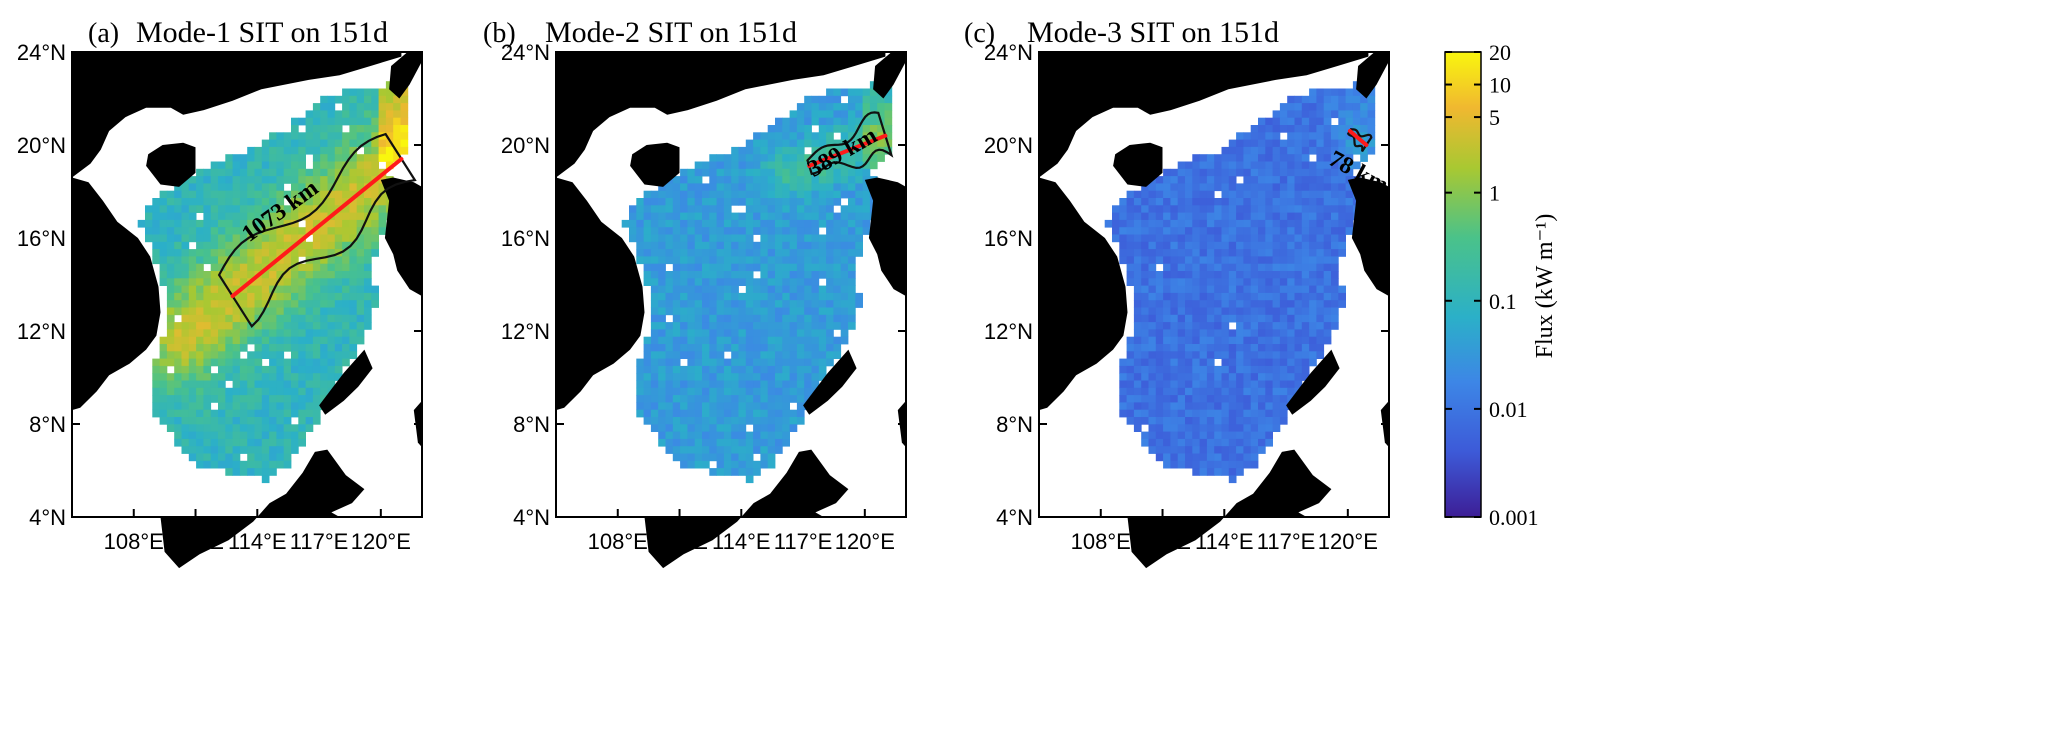 This screenshot has width=2067, height=742. Describe the element at coordinates (1508, 409) in the screenshot. I see `colorbar-tick-label: 0.01` at that location.